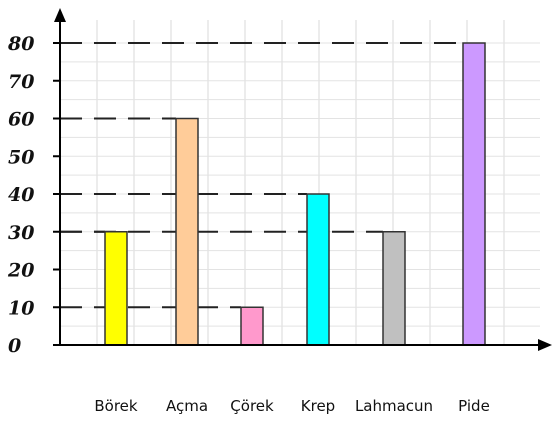 Image resolution: width=554 pixels, height=421 pixels. What do you see at coordinates (252, 406) in the screenshot?
I see `category-label: Çörek` at bounding box center [252, 406].